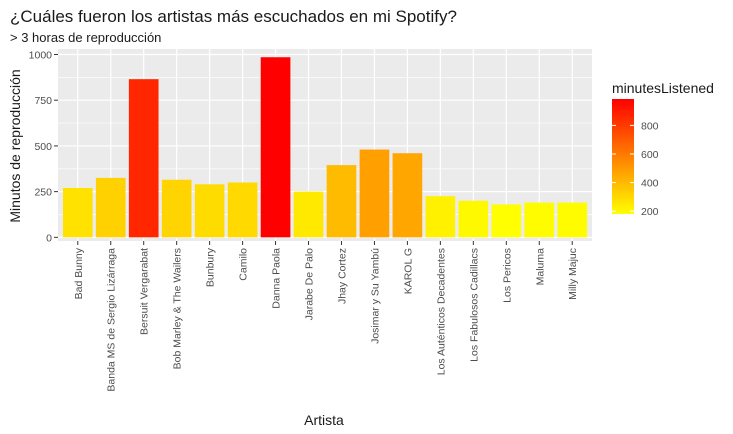  Describe the element at coordinates (375, 296) in the screenshot. I see `x-tick-label: Josimar y Su Yambú` at that location.